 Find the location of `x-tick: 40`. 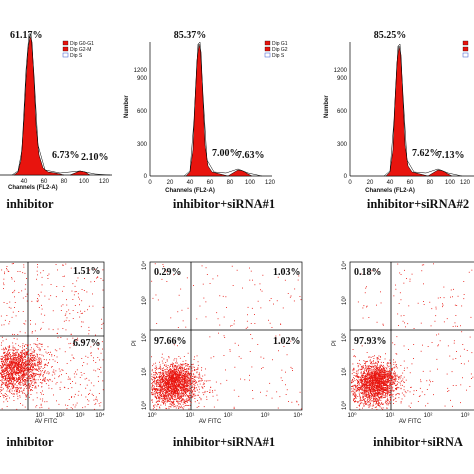

x-tick: 40 is located at coordinates (190, 183).